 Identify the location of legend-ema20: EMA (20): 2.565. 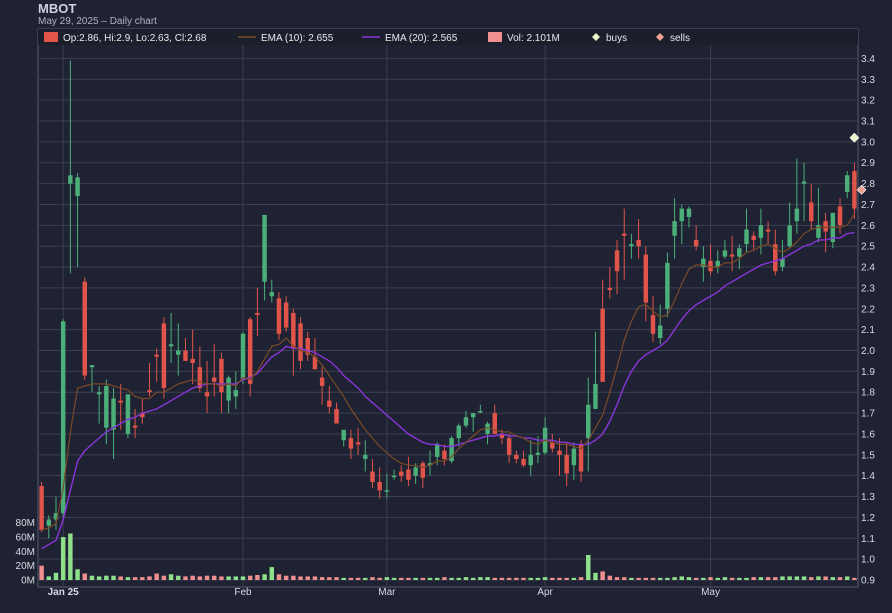
(421, 38).